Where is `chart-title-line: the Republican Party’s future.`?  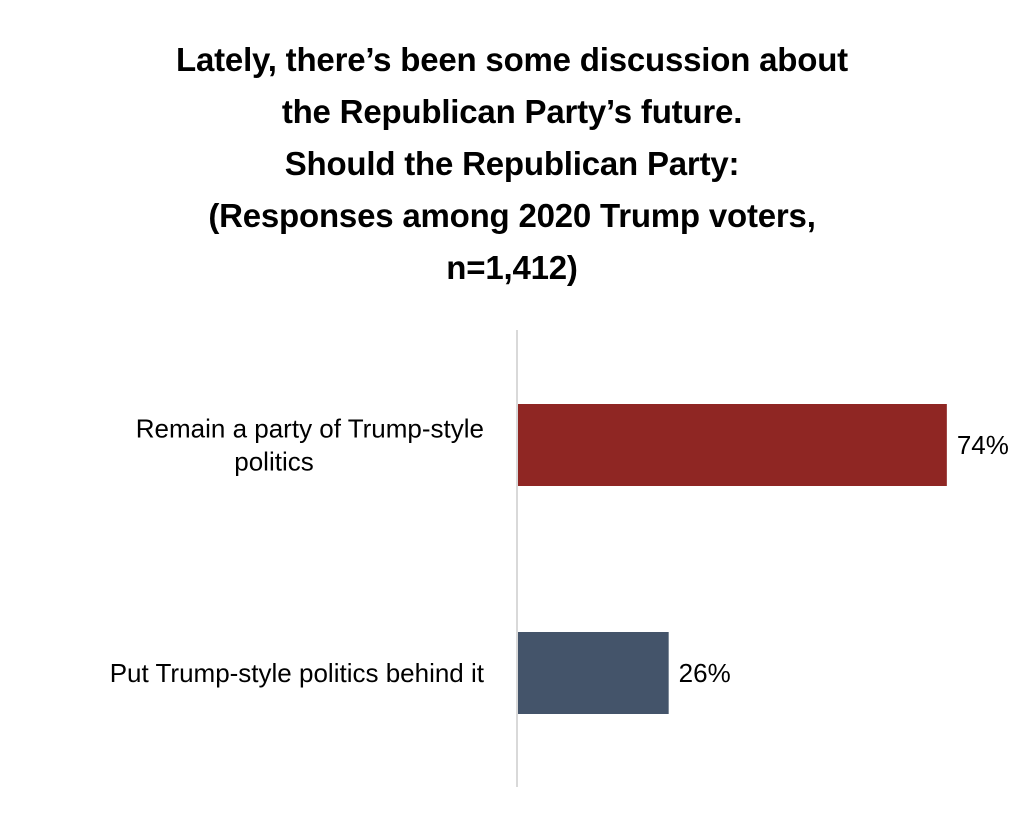 chart-title-line: the Republican Party’s future. is located at coordinates (512, 111).